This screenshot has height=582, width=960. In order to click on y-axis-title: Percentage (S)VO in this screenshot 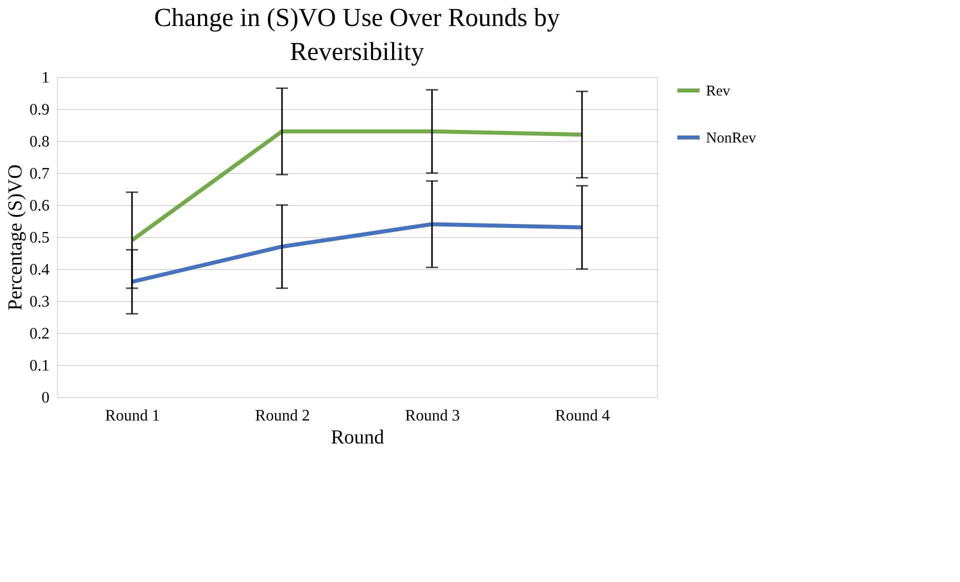, I will do `click(15, 237)`.